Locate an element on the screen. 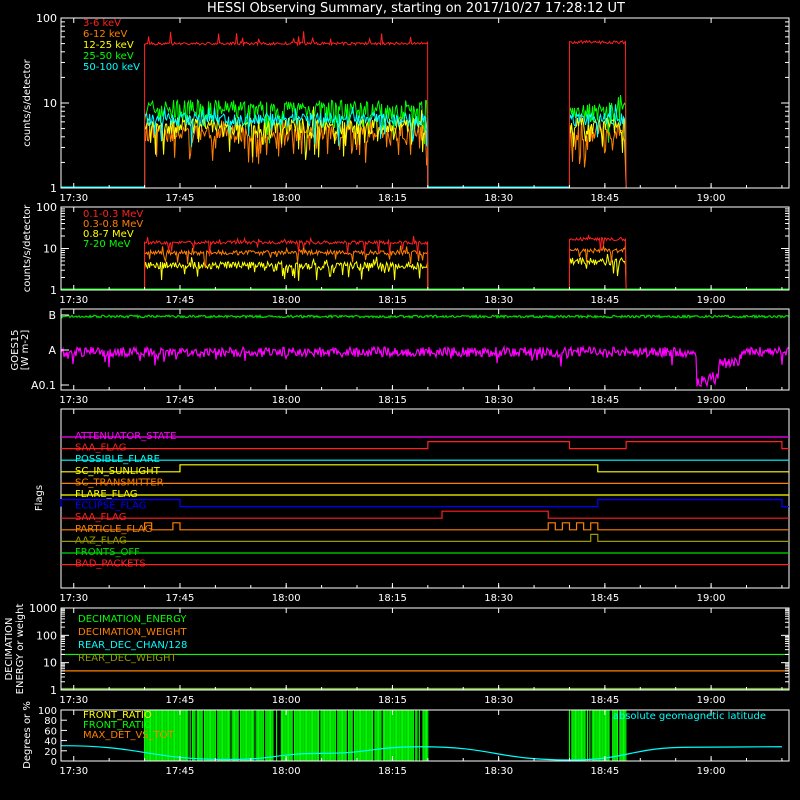 The image size is (800, 800). flag-label: ECLIPSE_FLAG is located at coordinates (110, 506).